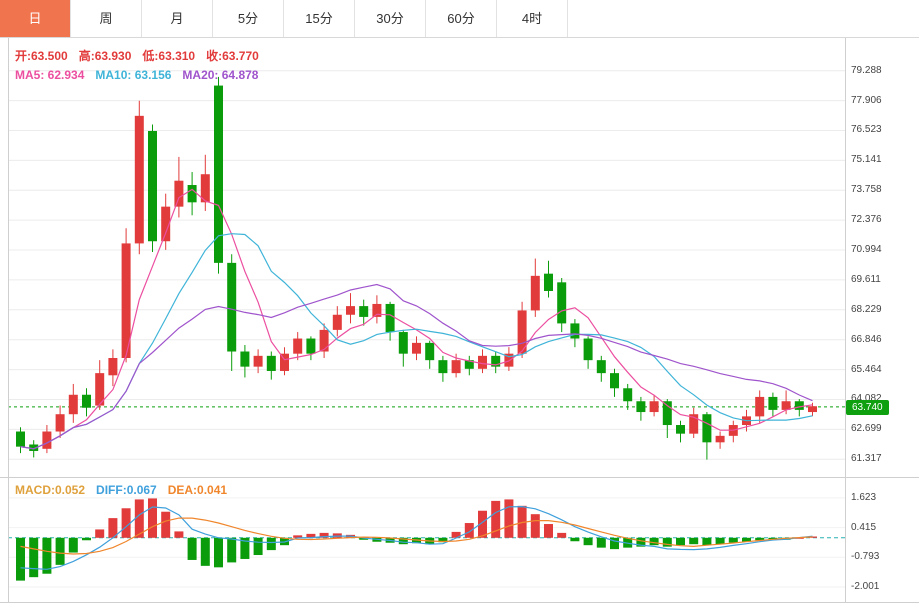 The image size is (919, 604). Describe the element at coordinates (866, 429) in the screenshot. I see `price-tick-label: 62.699` at that location.